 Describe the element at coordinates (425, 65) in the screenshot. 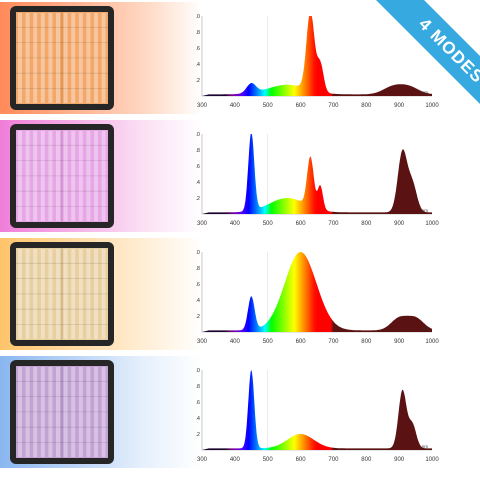

I see `modes-badge-label: 4 MODES` at that location.